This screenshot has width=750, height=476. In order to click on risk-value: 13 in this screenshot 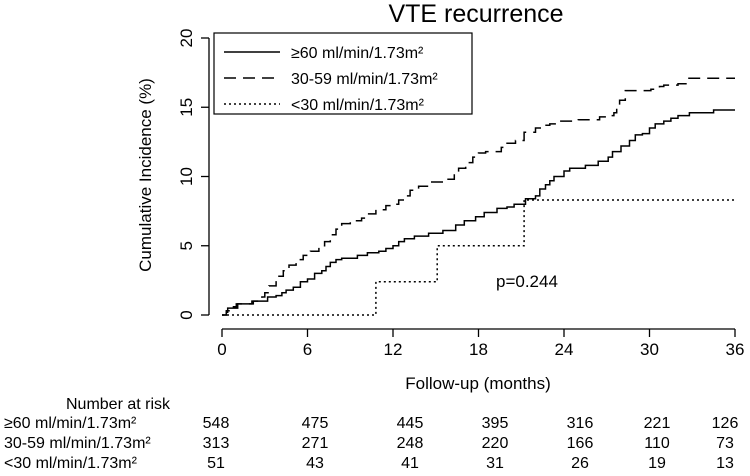, I will do `click(725, 463)`.